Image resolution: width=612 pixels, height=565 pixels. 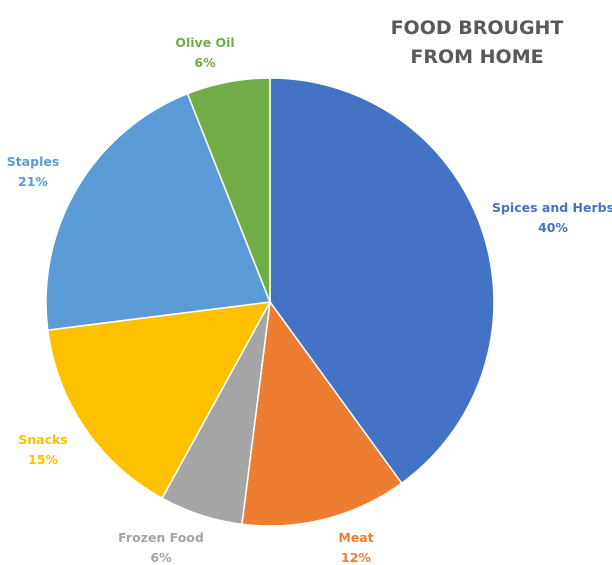 I want to click on slice-label-name: Olive Oil, so click(x=204, y=42).